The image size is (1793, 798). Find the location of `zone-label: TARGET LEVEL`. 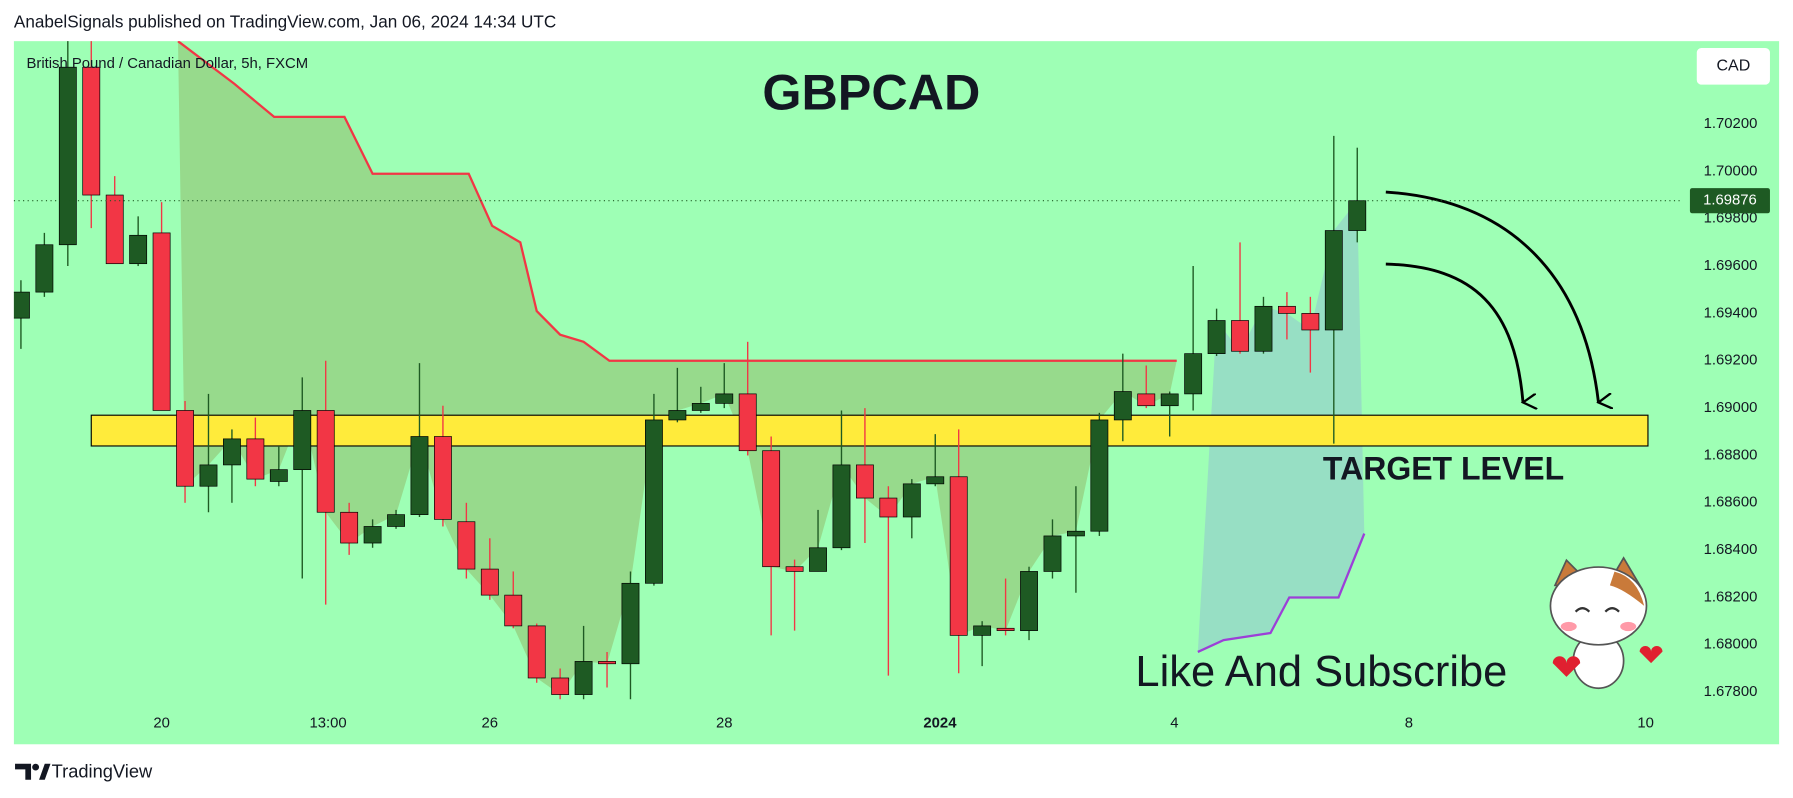

zone-label: TARGET LEVEL is located at coordinates (1443, 469).